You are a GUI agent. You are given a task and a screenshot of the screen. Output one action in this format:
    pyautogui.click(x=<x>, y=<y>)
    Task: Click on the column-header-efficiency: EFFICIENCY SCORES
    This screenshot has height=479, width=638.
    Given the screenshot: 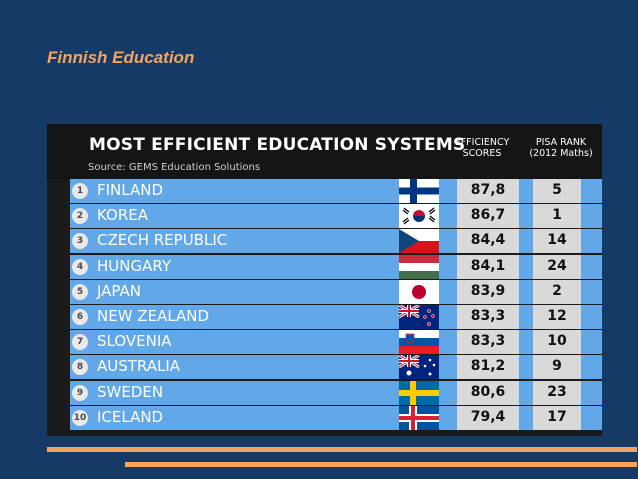 What is the action you would take?
    pyautogui.click(x=482, y=148)
    